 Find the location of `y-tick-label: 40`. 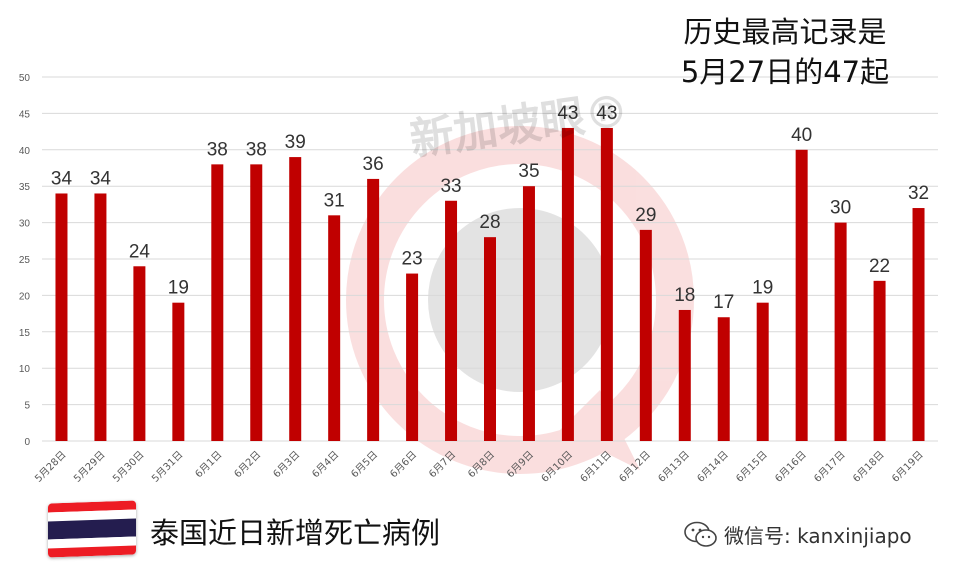

y-tick-label: 40 is located at coordinates (25, 151).